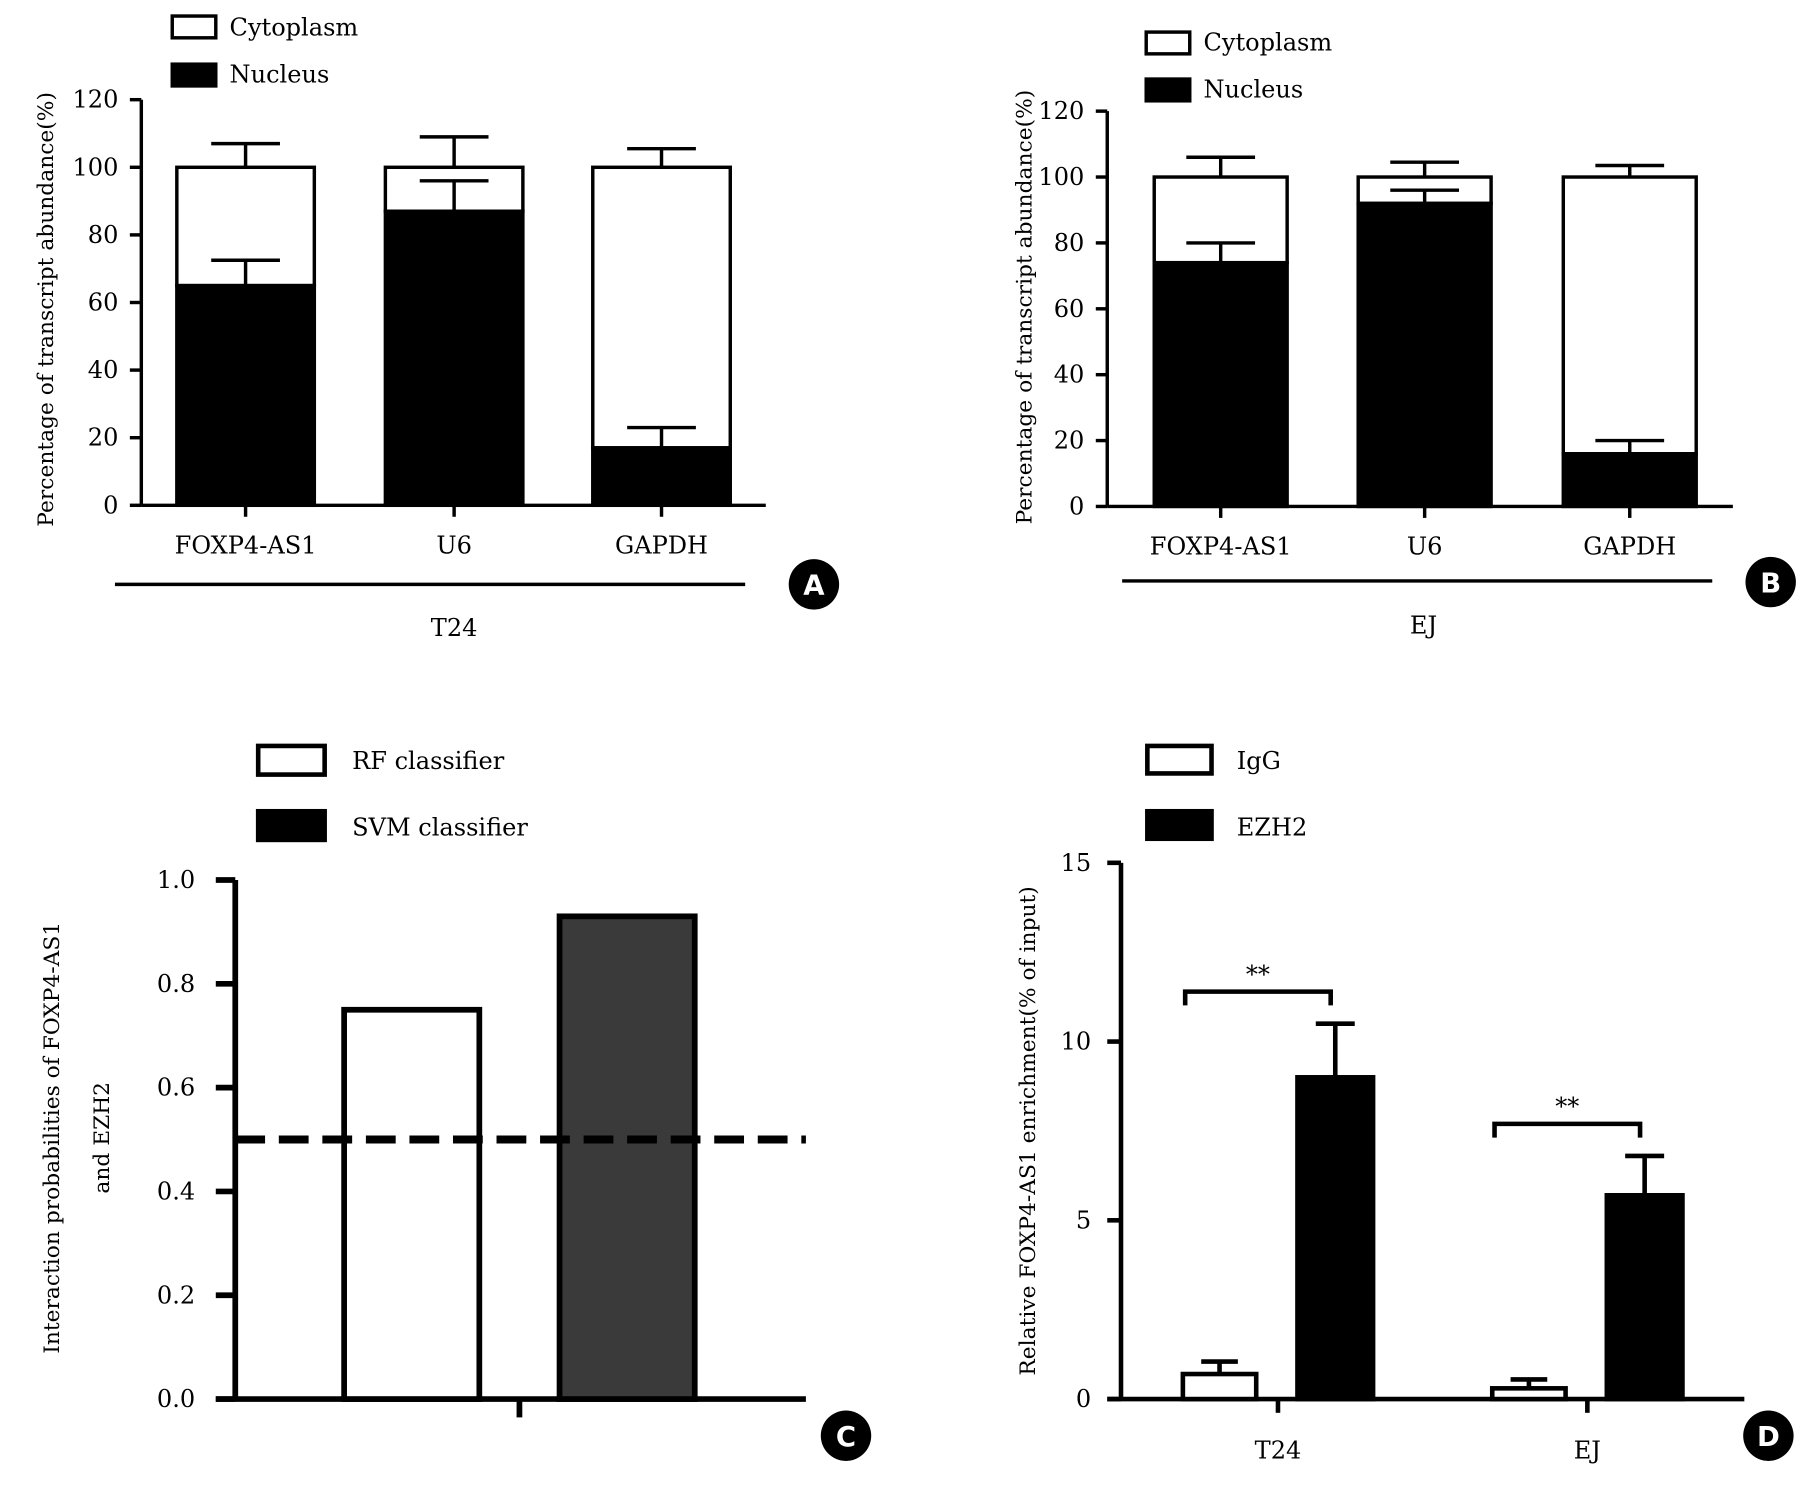  What do you see at coordinates (1238, 65) in the screenshot?
I see `panel-b-legend: Cytoplasm Nucleus` at bounding box center [1238, 65].